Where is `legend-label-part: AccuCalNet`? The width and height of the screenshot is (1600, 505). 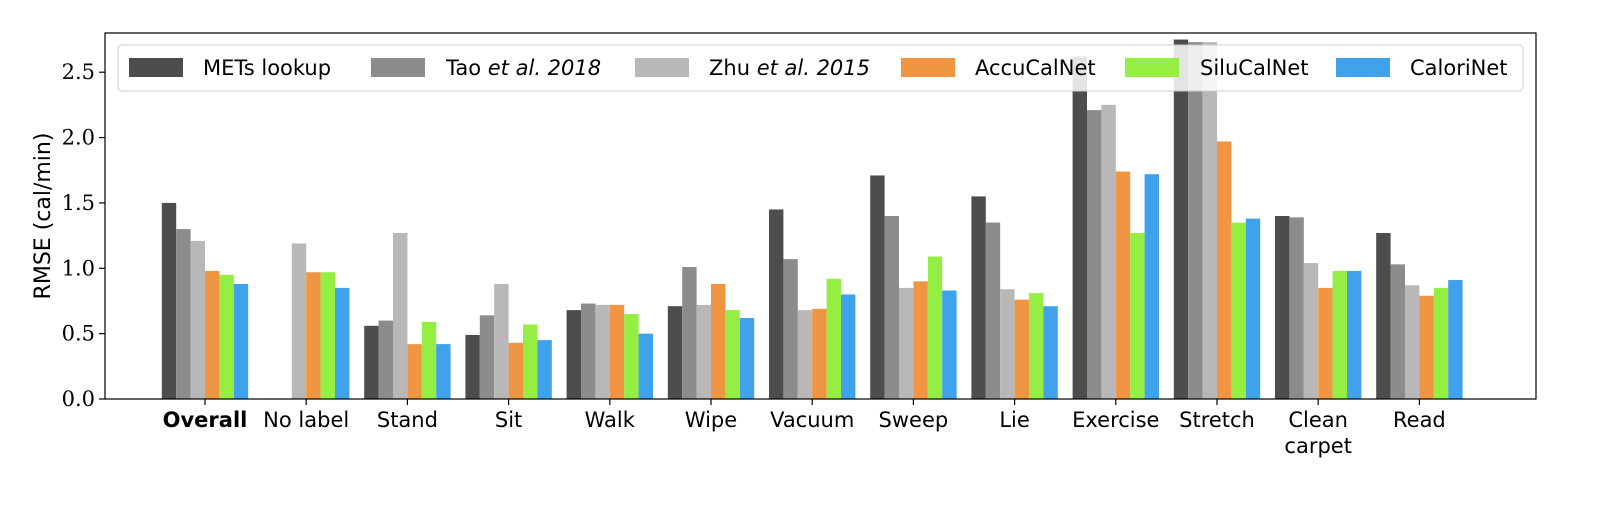 legend-label-part: AccuCalNet is located at coordinates (1035, 68).